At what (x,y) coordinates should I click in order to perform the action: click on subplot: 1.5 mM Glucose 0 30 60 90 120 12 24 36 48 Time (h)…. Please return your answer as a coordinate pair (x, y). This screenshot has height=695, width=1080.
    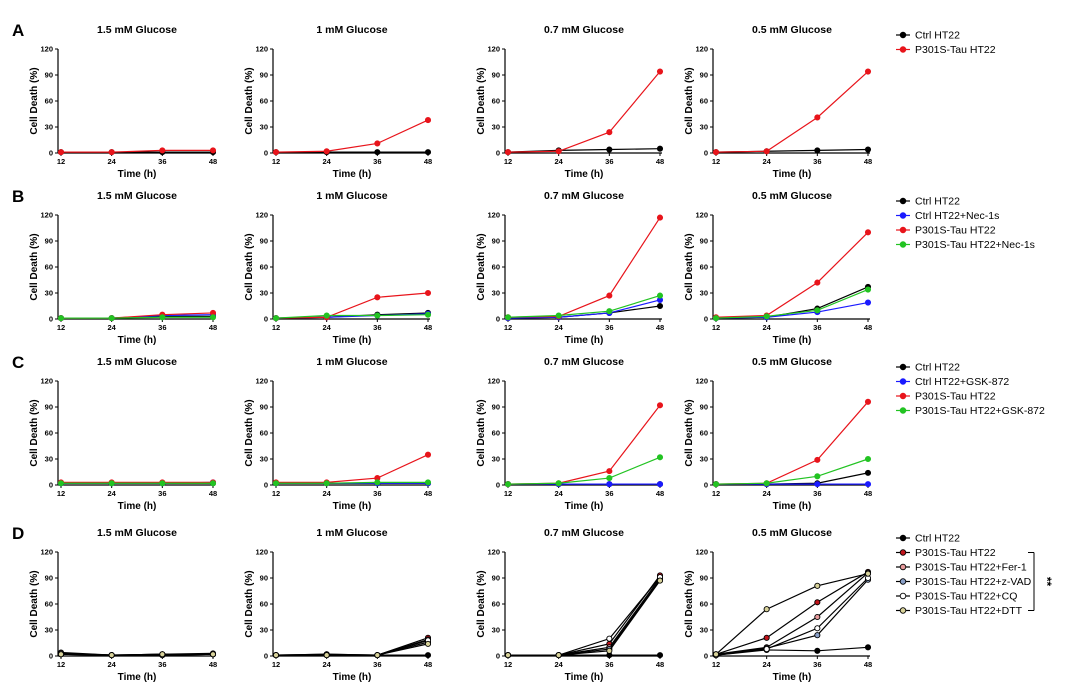
    Looking at the image, I should click on (123, 268).